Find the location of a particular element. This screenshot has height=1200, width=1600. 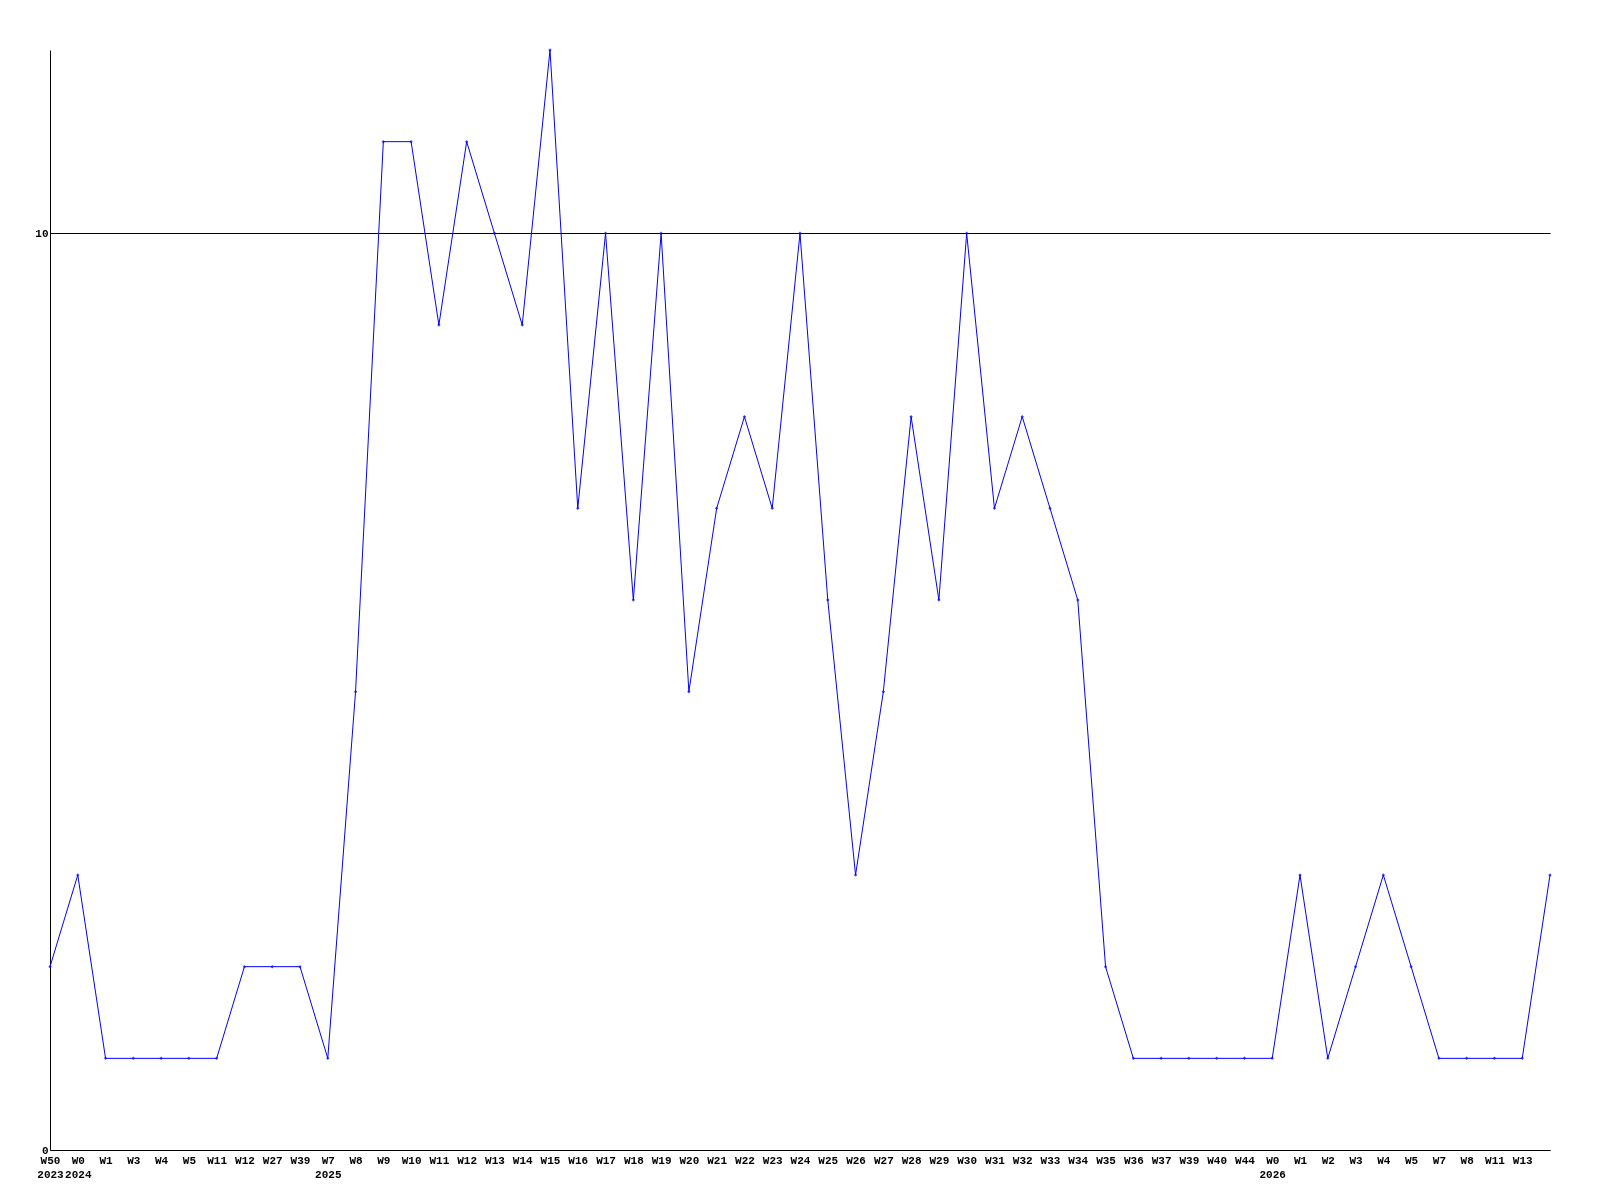

x-tick-label: W28 is located at coordinates (911, 1160).